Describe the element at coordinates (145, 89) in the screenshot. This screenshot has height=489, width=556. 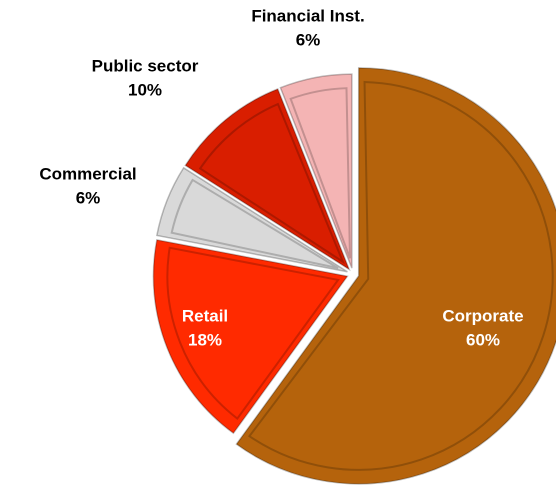
I see `slice-value-label: 10%` at that location.